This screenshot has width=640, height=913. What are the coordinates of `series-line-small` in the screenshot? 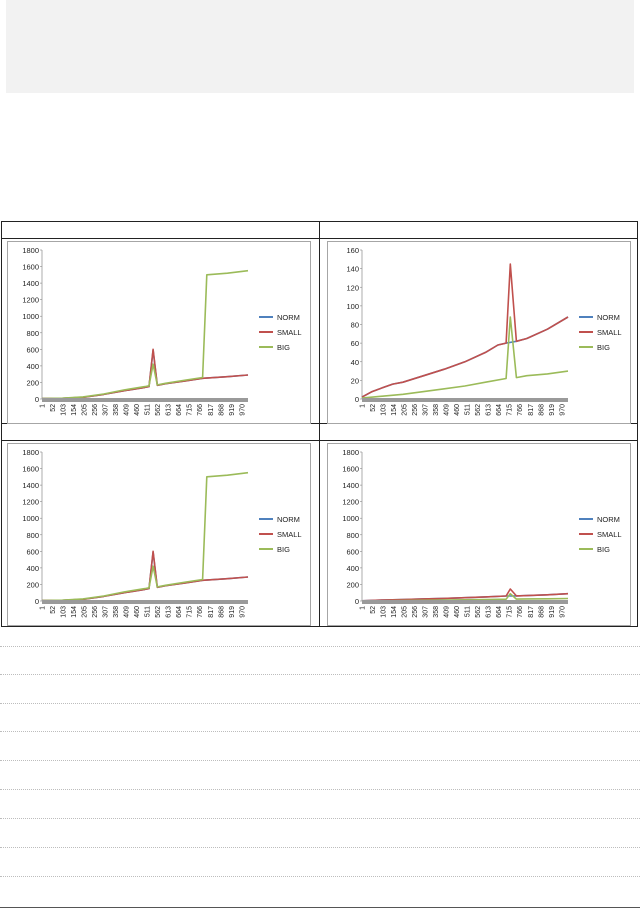 It's located at (145, 374).